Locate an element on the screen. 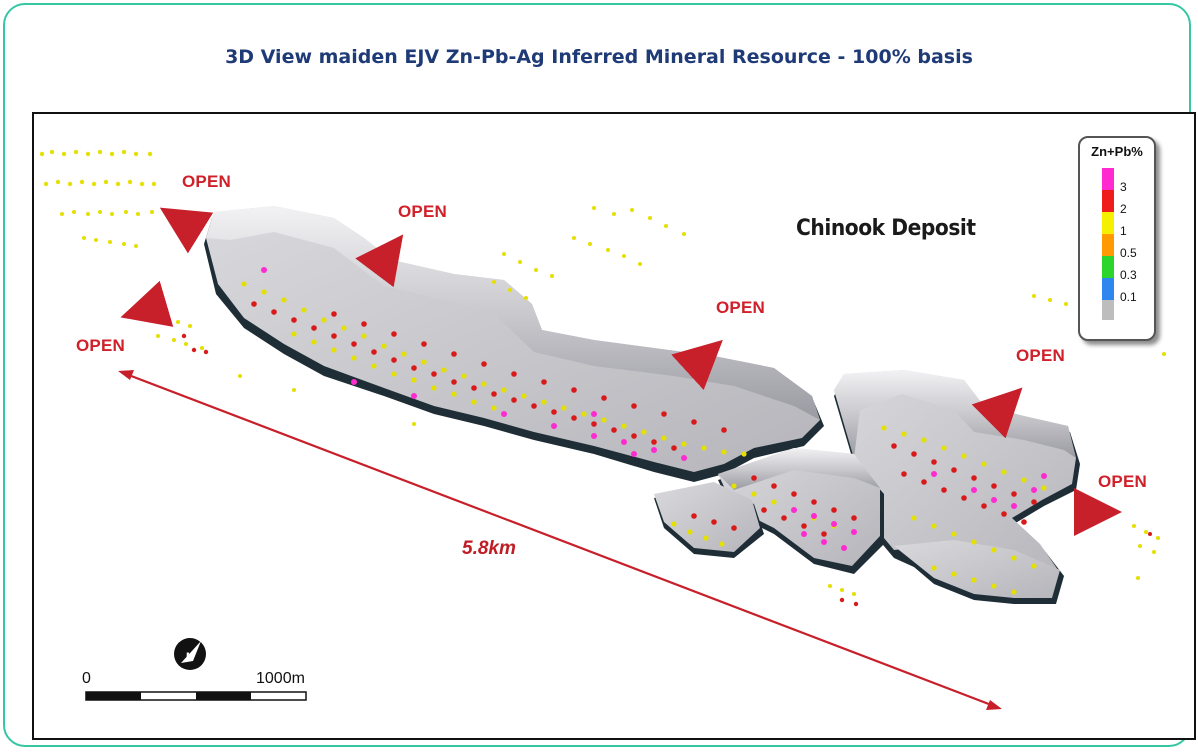  open-arrow-w is located at coordinates (147, 303).